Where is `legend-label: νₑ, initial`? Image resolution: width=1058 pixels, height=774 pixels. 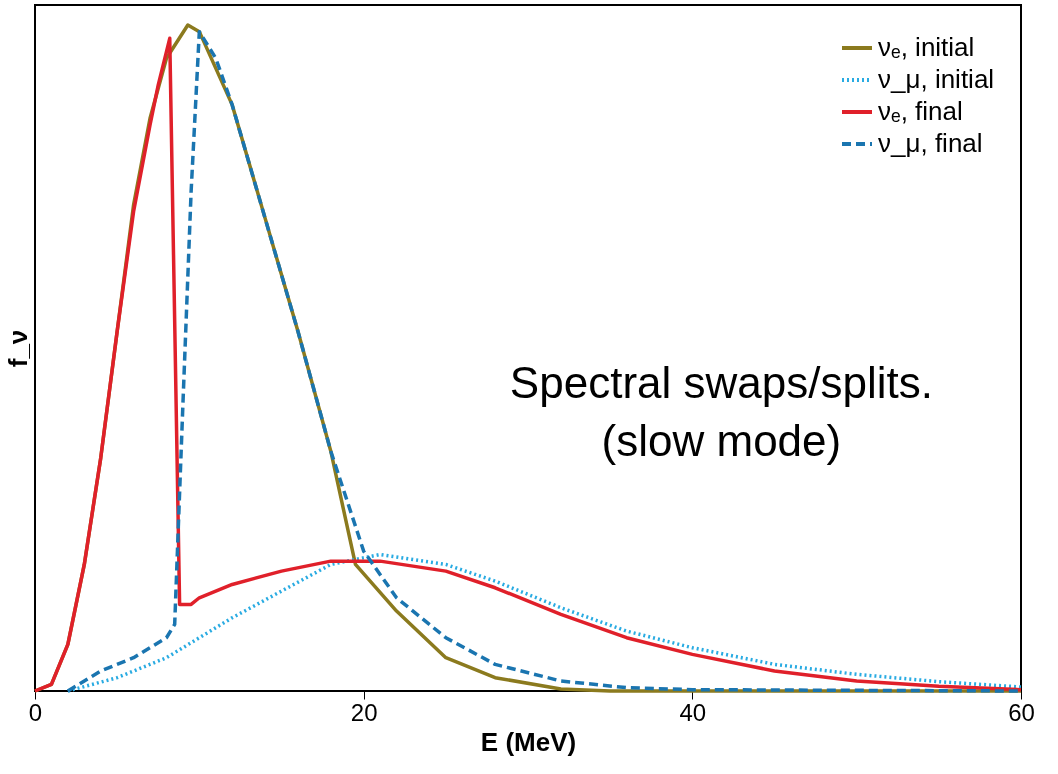 legend-label: νₑ, initial is located at coordinates (926, 47).